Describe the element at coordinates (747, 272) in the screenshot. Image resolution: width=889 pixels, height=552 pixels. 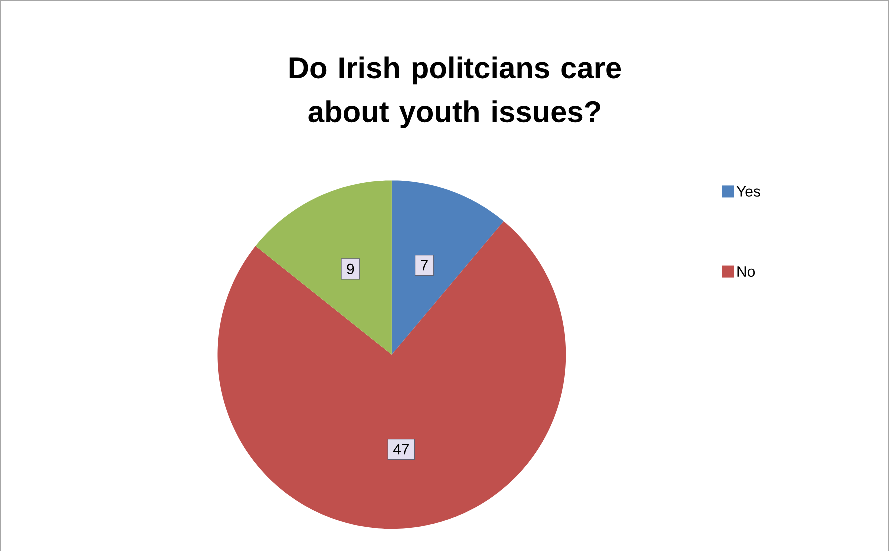
I see `legend-label: No` at that location.